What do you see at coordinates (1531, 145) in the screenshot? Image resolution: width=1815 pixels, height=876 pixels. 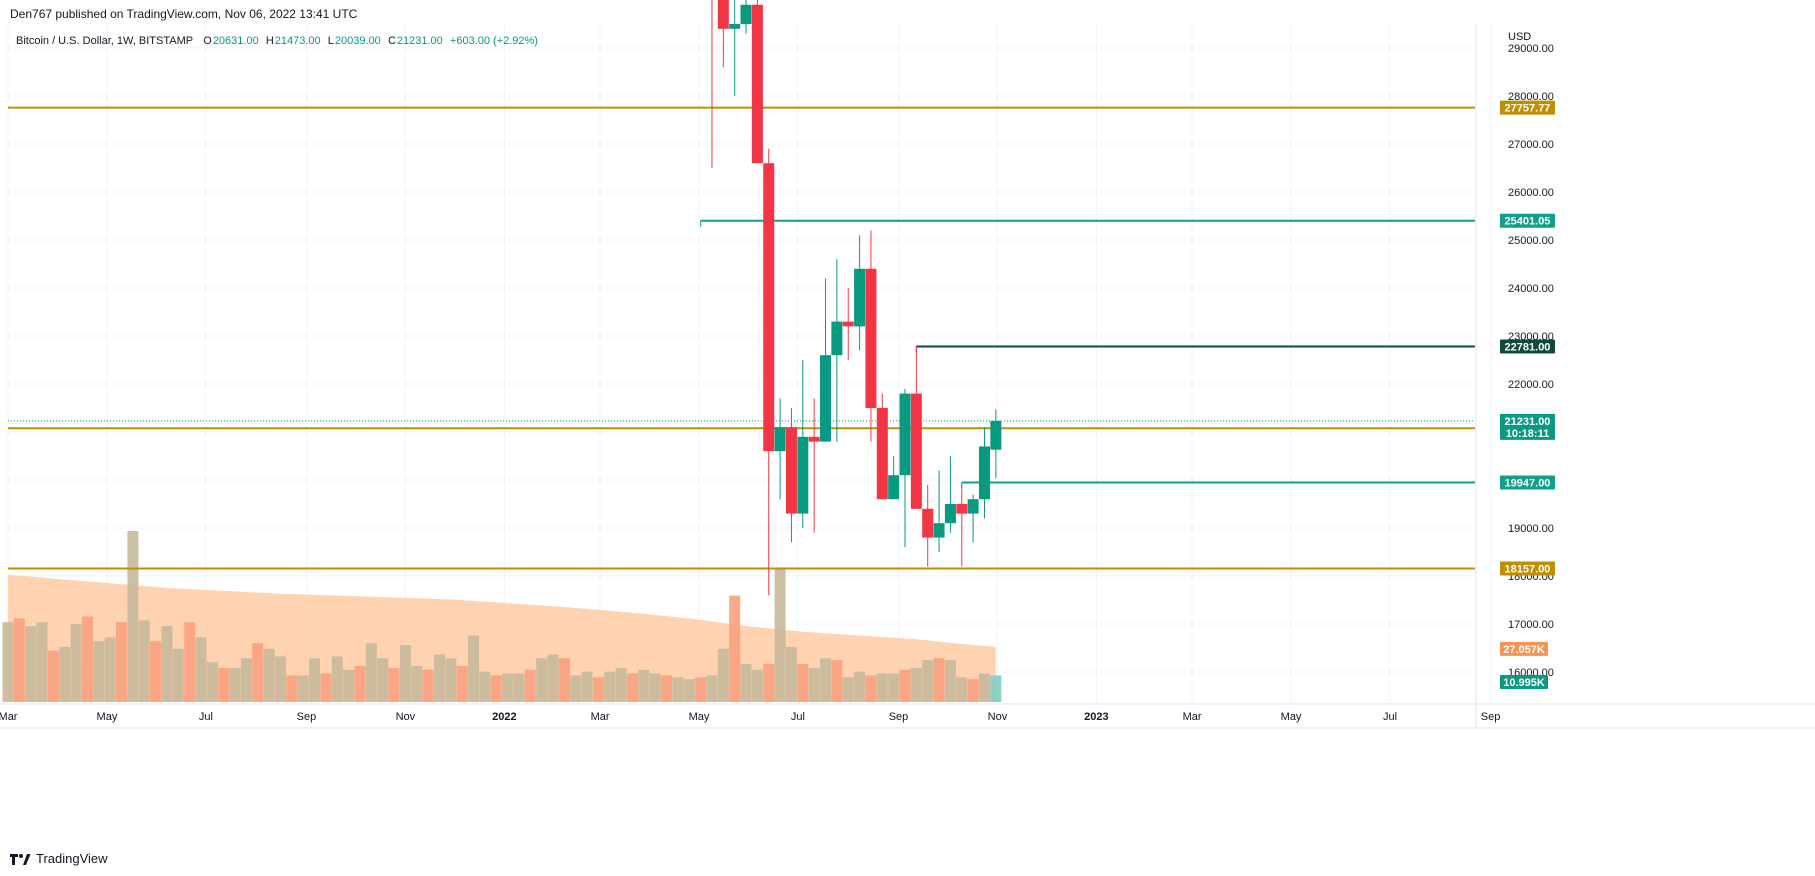 I see `price-tick-label: 27000.00` at bounding box center [1531, 145].